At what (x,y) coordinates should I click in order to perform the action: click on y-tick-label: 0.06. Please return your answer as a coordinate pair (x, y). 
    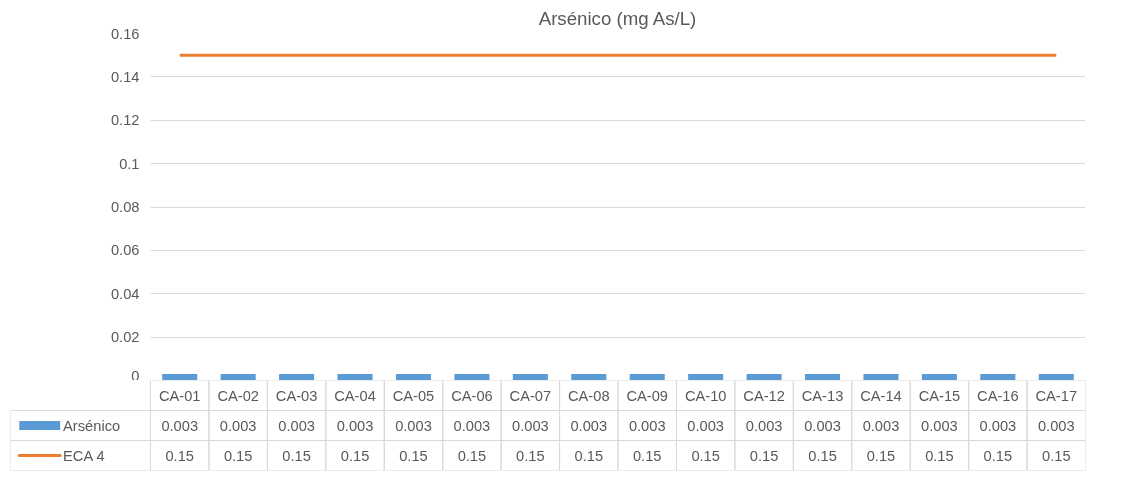
    Looking at the image, I should click on (125, 250).